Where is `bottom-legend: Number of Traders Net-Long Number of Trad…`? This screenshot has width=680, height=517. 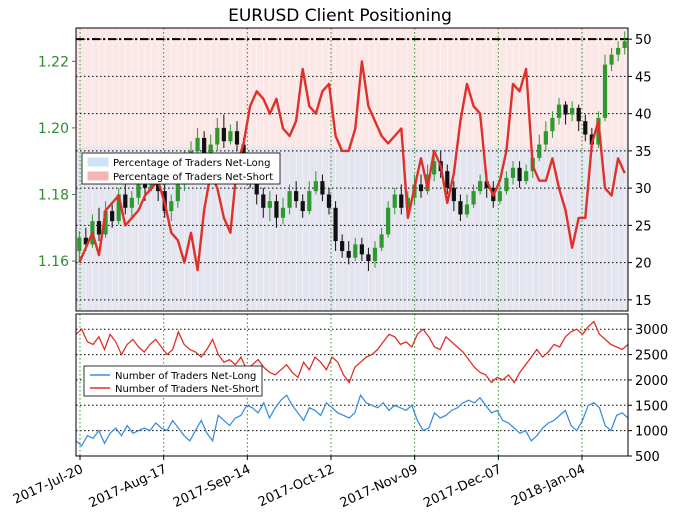
bottom-legend: Number of Traders Net-Long Number of Trad… is located at coordinates (173, 381).